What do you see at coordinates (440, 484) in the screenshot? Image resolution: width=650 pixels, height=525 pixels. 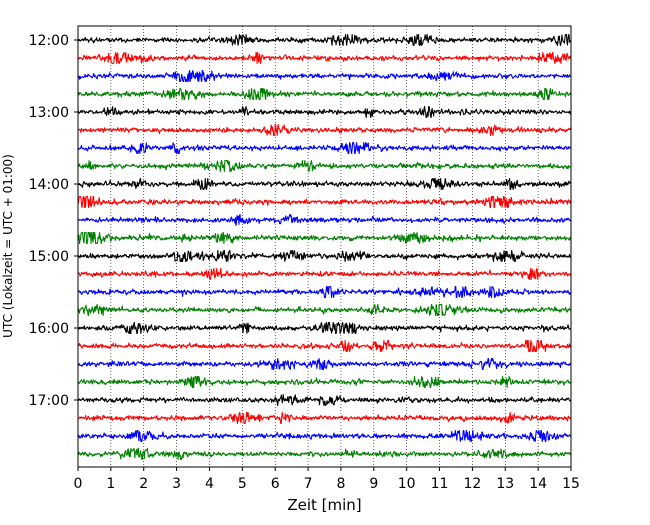 I see `x-tick-label: 11` at bounding box center [440, 484].